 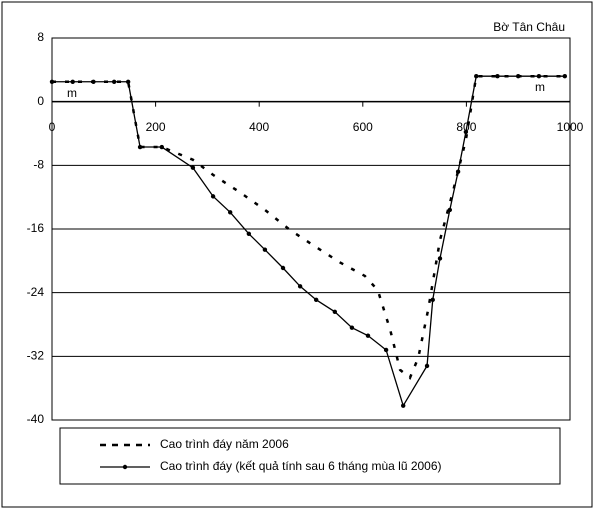 What do you see at coordinates (36, 292) in the screenshot?
I see `y-tick-label: -24` at bounding box center [36, 292].